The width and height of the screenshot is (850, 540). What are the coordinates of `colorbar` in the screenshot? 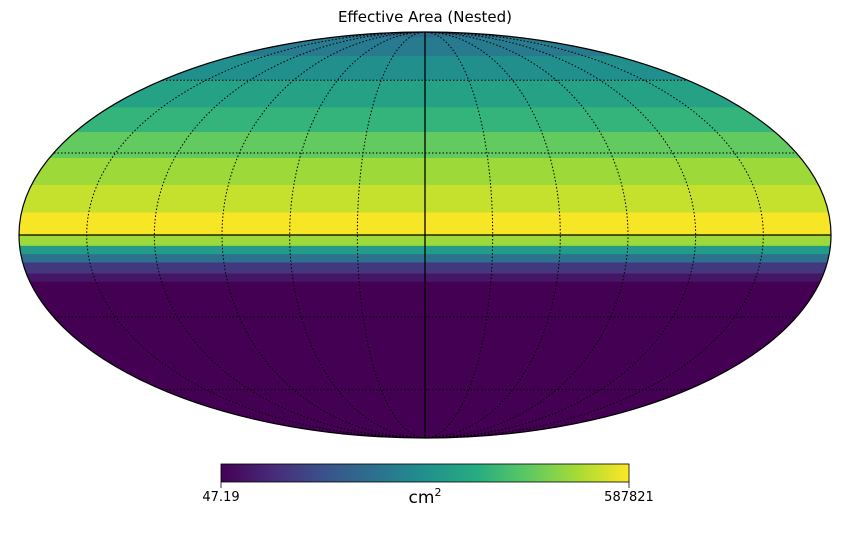 It's located at (425, 473).